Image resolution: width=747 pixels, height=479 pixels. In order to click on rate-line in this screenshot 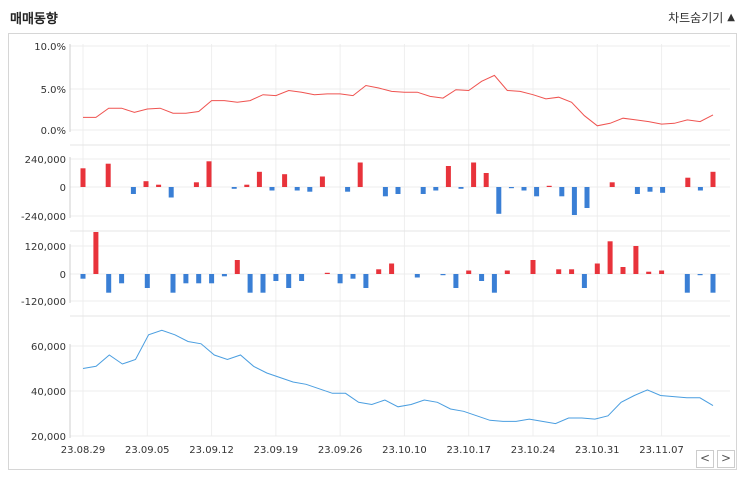, I will do `click(398, 100)`.